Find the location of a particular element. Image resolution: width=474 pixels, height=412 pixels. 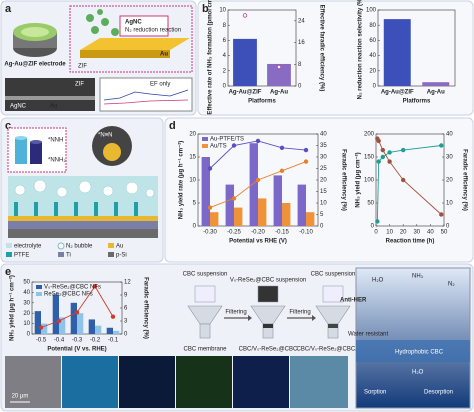

label: AgNC is located at coordinates (18, 107).